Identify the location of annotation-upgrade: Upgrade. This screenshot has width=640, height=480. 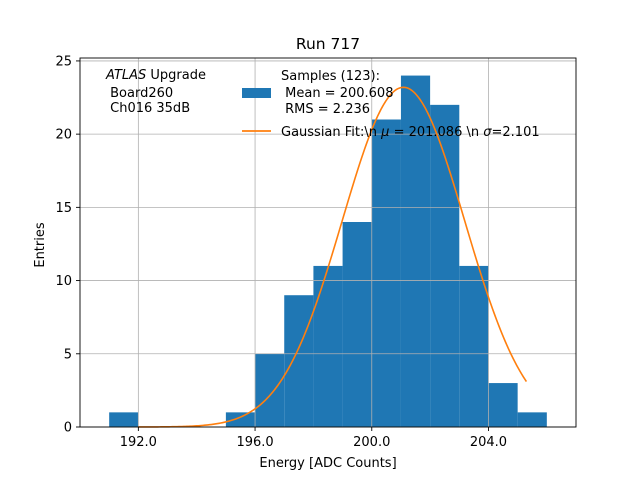
(176, 75).